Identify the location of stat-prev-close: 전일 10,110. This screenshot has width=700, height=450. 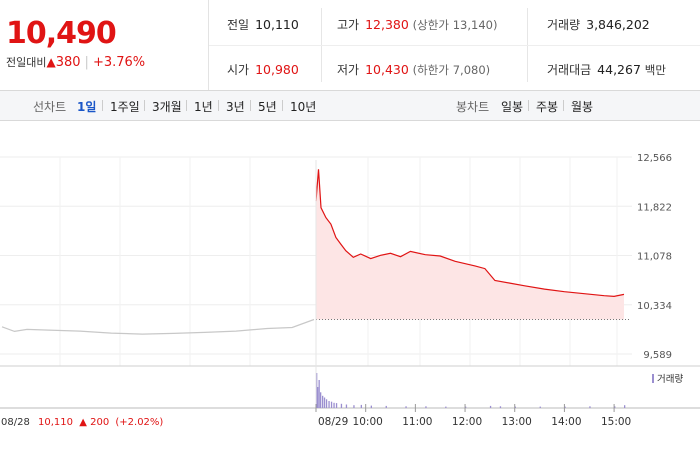
(263, 24).